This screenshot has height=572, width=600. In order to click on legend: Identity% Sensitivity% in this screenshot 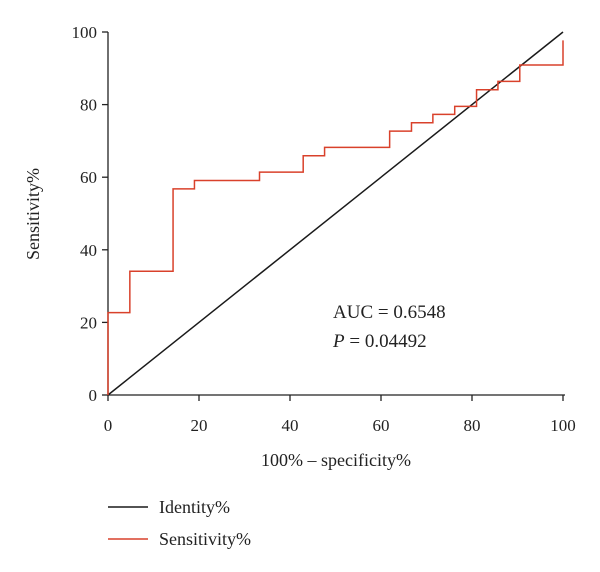, I will do `click(179, 523)`.